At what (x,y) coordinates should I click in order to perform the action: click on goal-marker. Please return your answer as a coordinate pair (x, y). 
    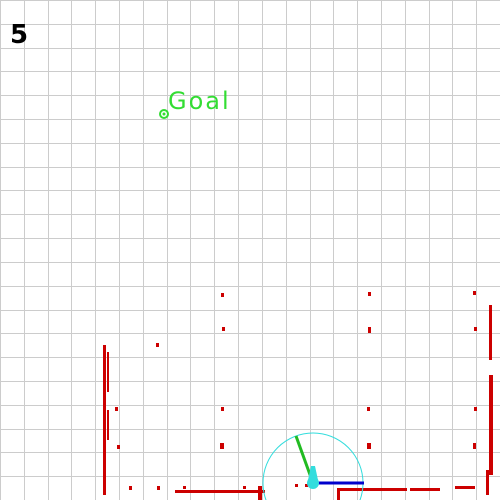
    Looking at the image, I should click on (164, 114).